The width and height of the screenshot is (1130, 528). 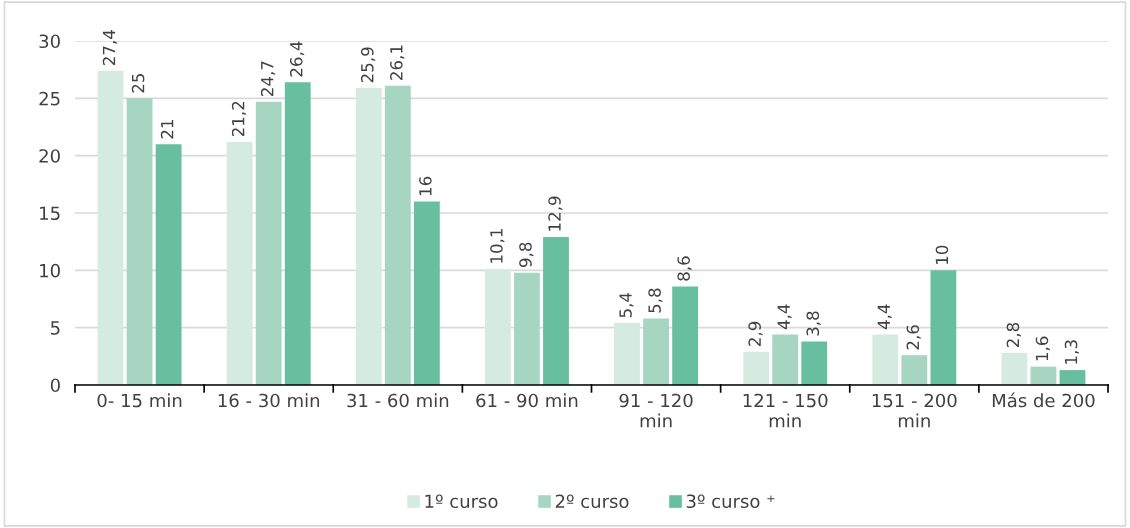 I want to click on data-label: 24,7, so click(x=268, y=78).